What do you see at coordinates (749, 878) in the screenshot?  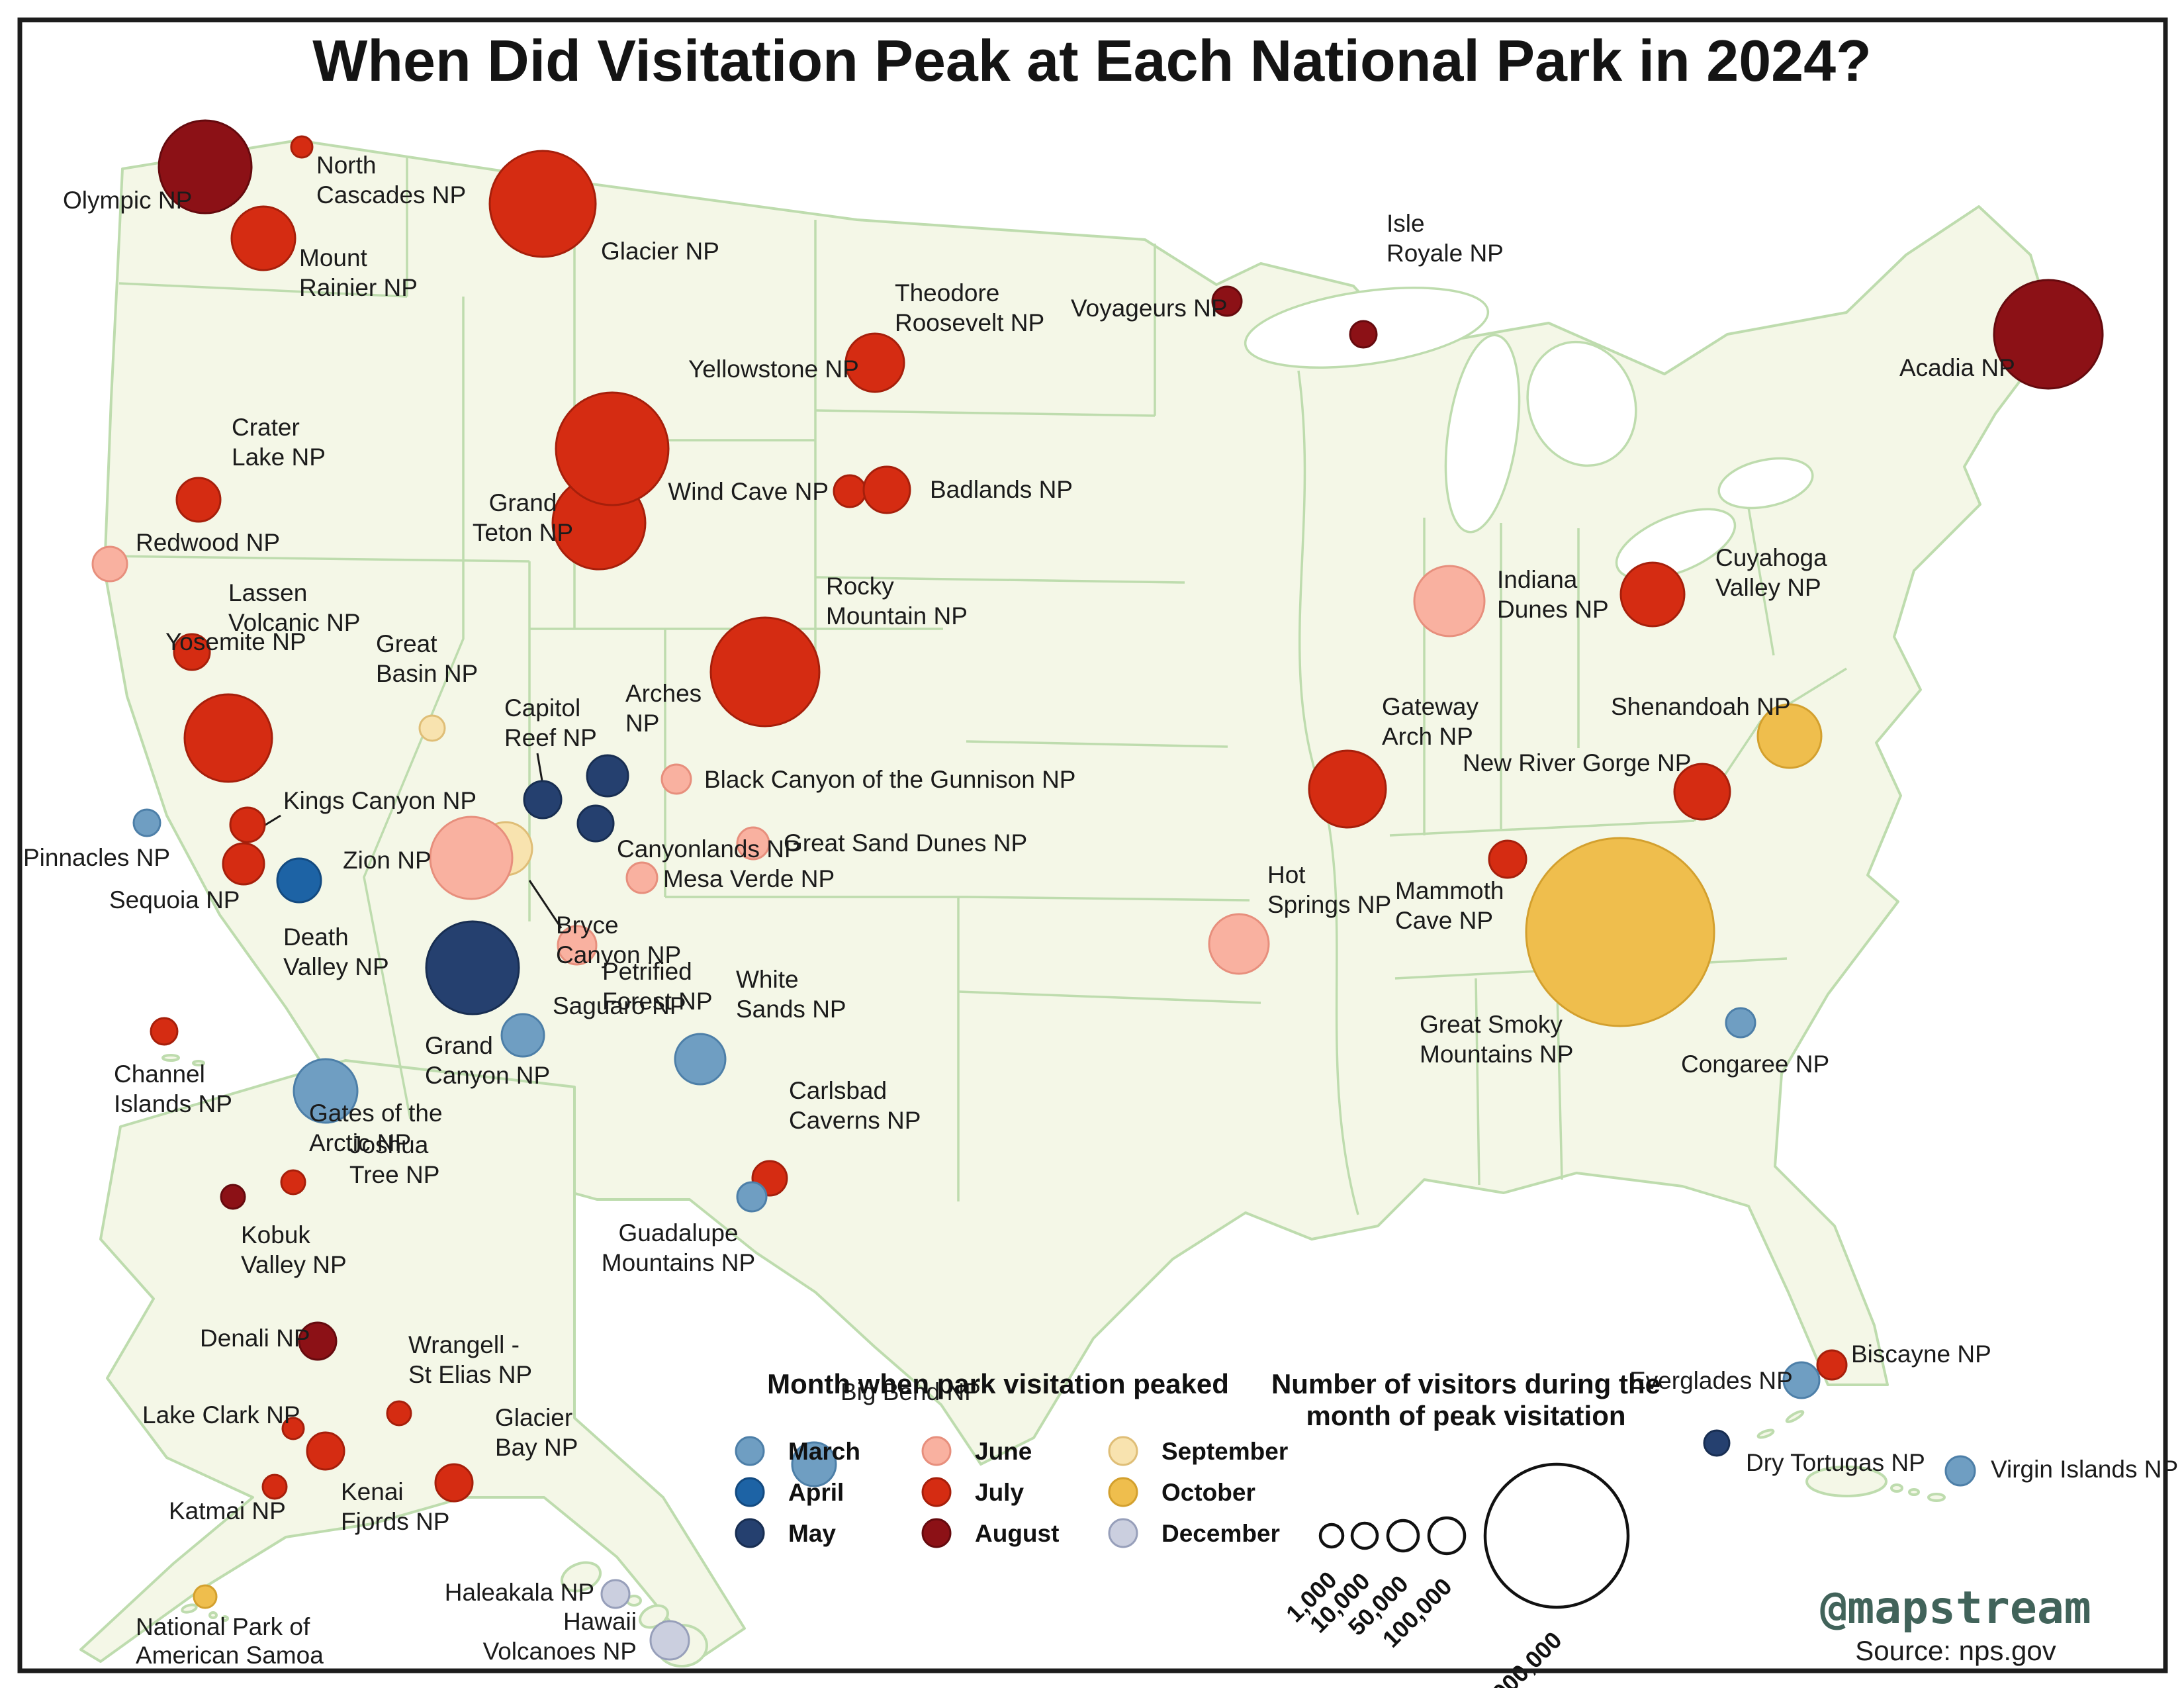 I see `park-label: Mesa Verde NP` at bounding box center [749, 878].